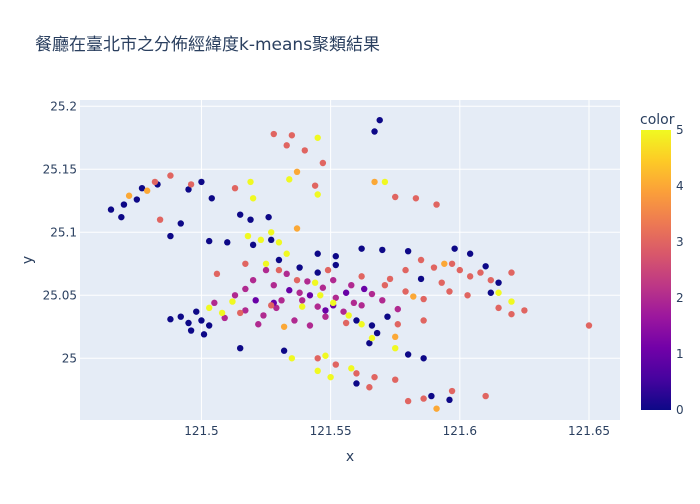  What do you see at coordinates (207, 45) in the screenshot?
I see `chart-title: 餐廳在臺北市之分佈經緯度k-means聚類結果` at bounding box center [207, 45].